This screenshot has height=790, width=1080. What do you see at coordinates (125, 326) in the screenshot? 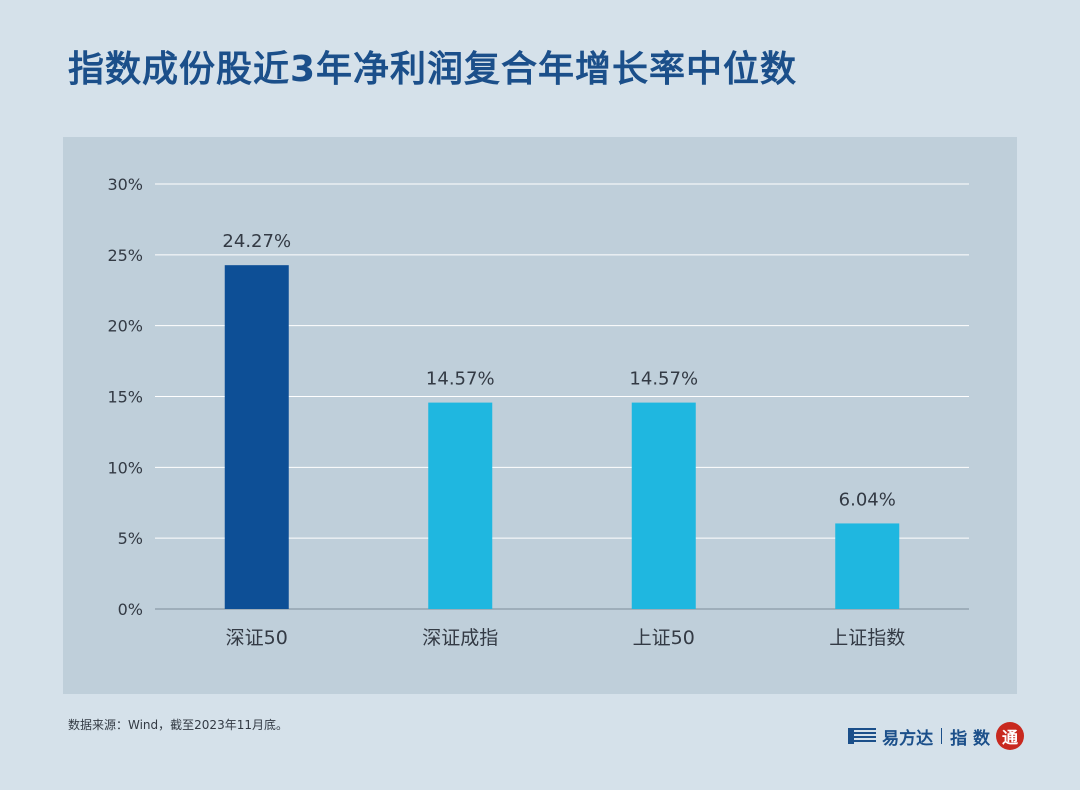
I see `y-tick-label: 20%` at bounding box center [125, 326].